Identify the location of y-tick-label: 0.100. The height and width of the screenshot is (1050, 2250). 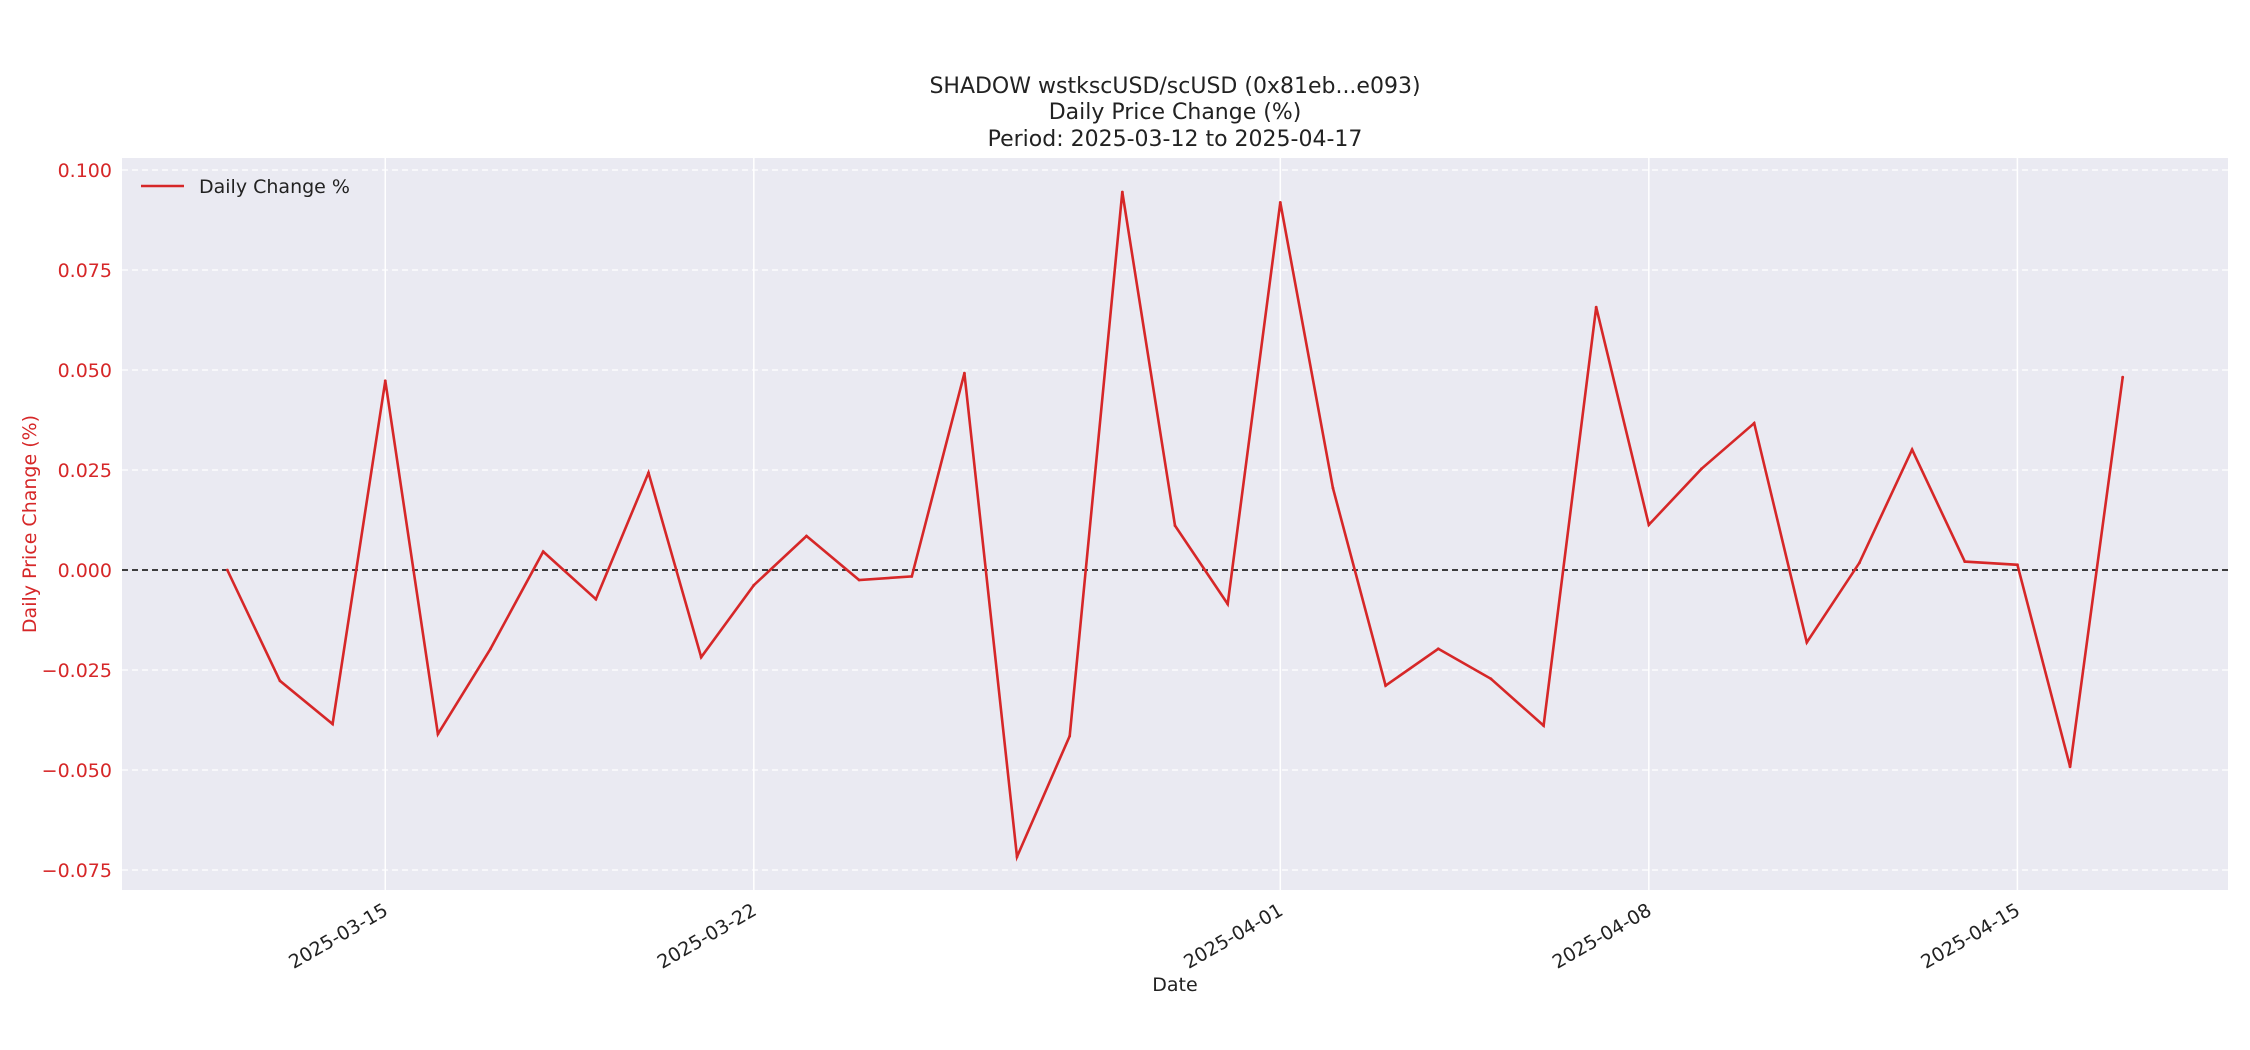
(85, 171).